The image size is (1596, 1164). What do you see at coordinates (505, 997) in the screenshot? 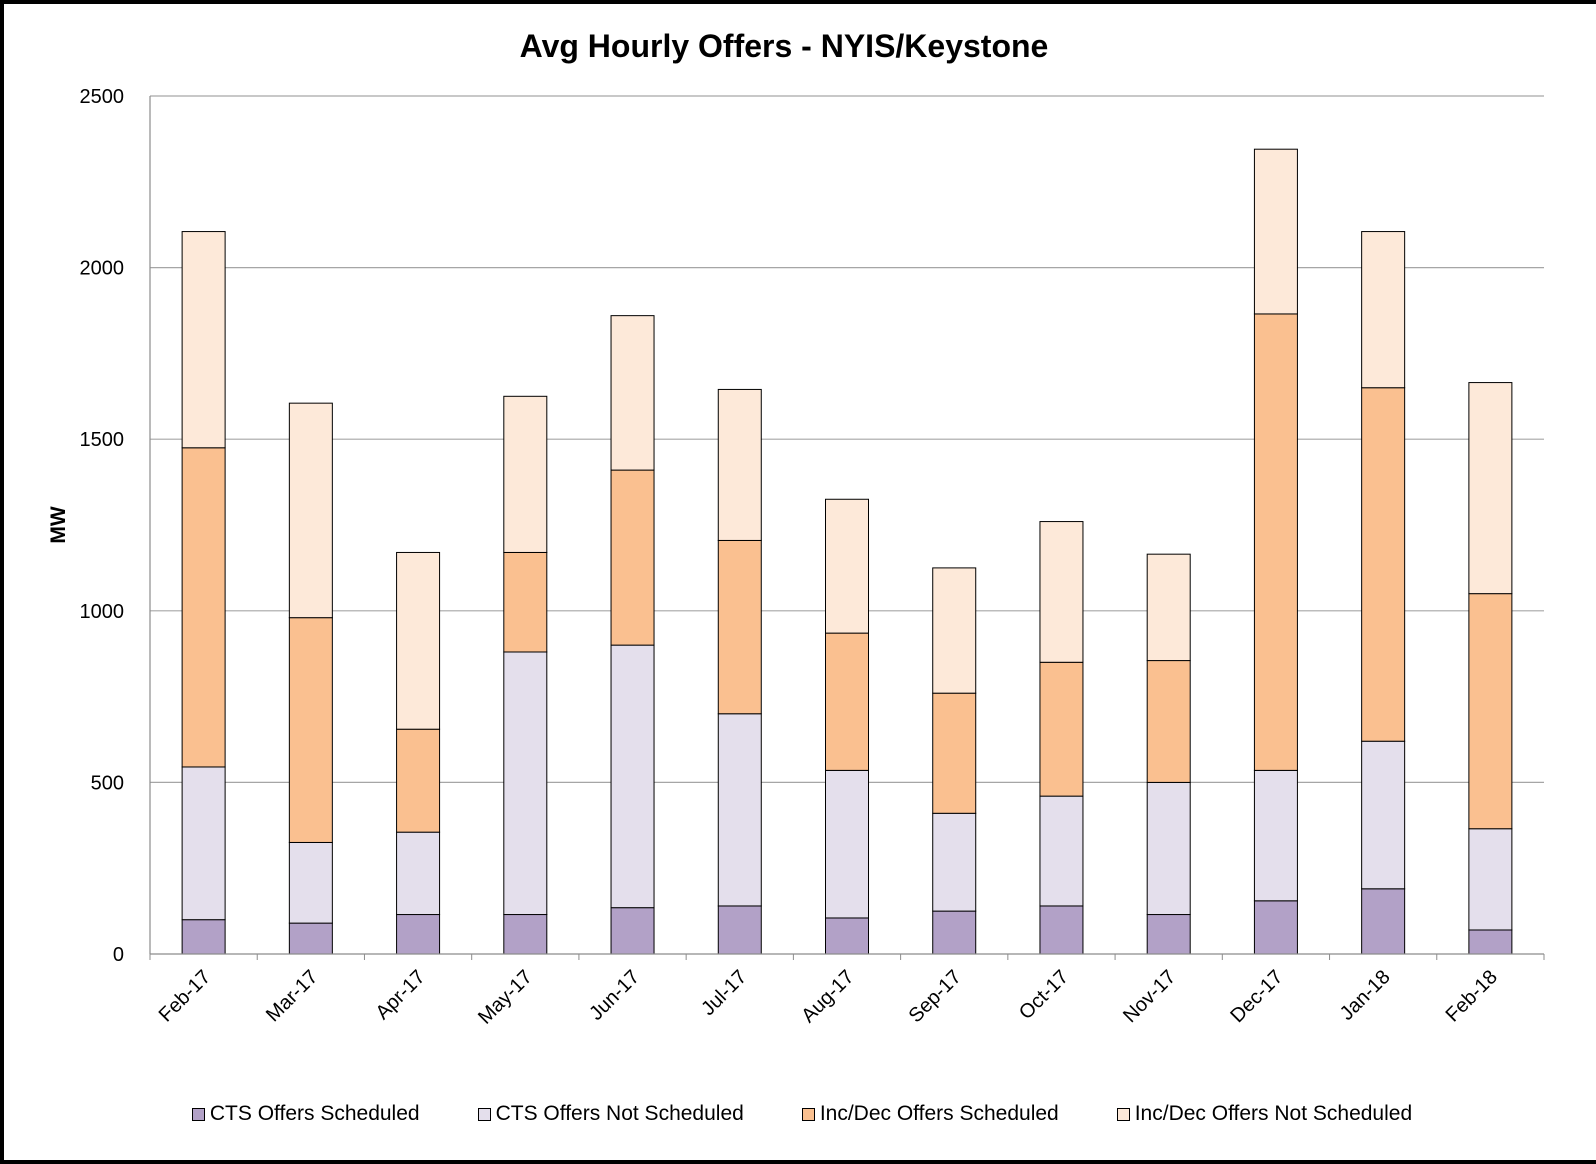
I see `x-tick-label: May-17` at bounding box center [505, 997].